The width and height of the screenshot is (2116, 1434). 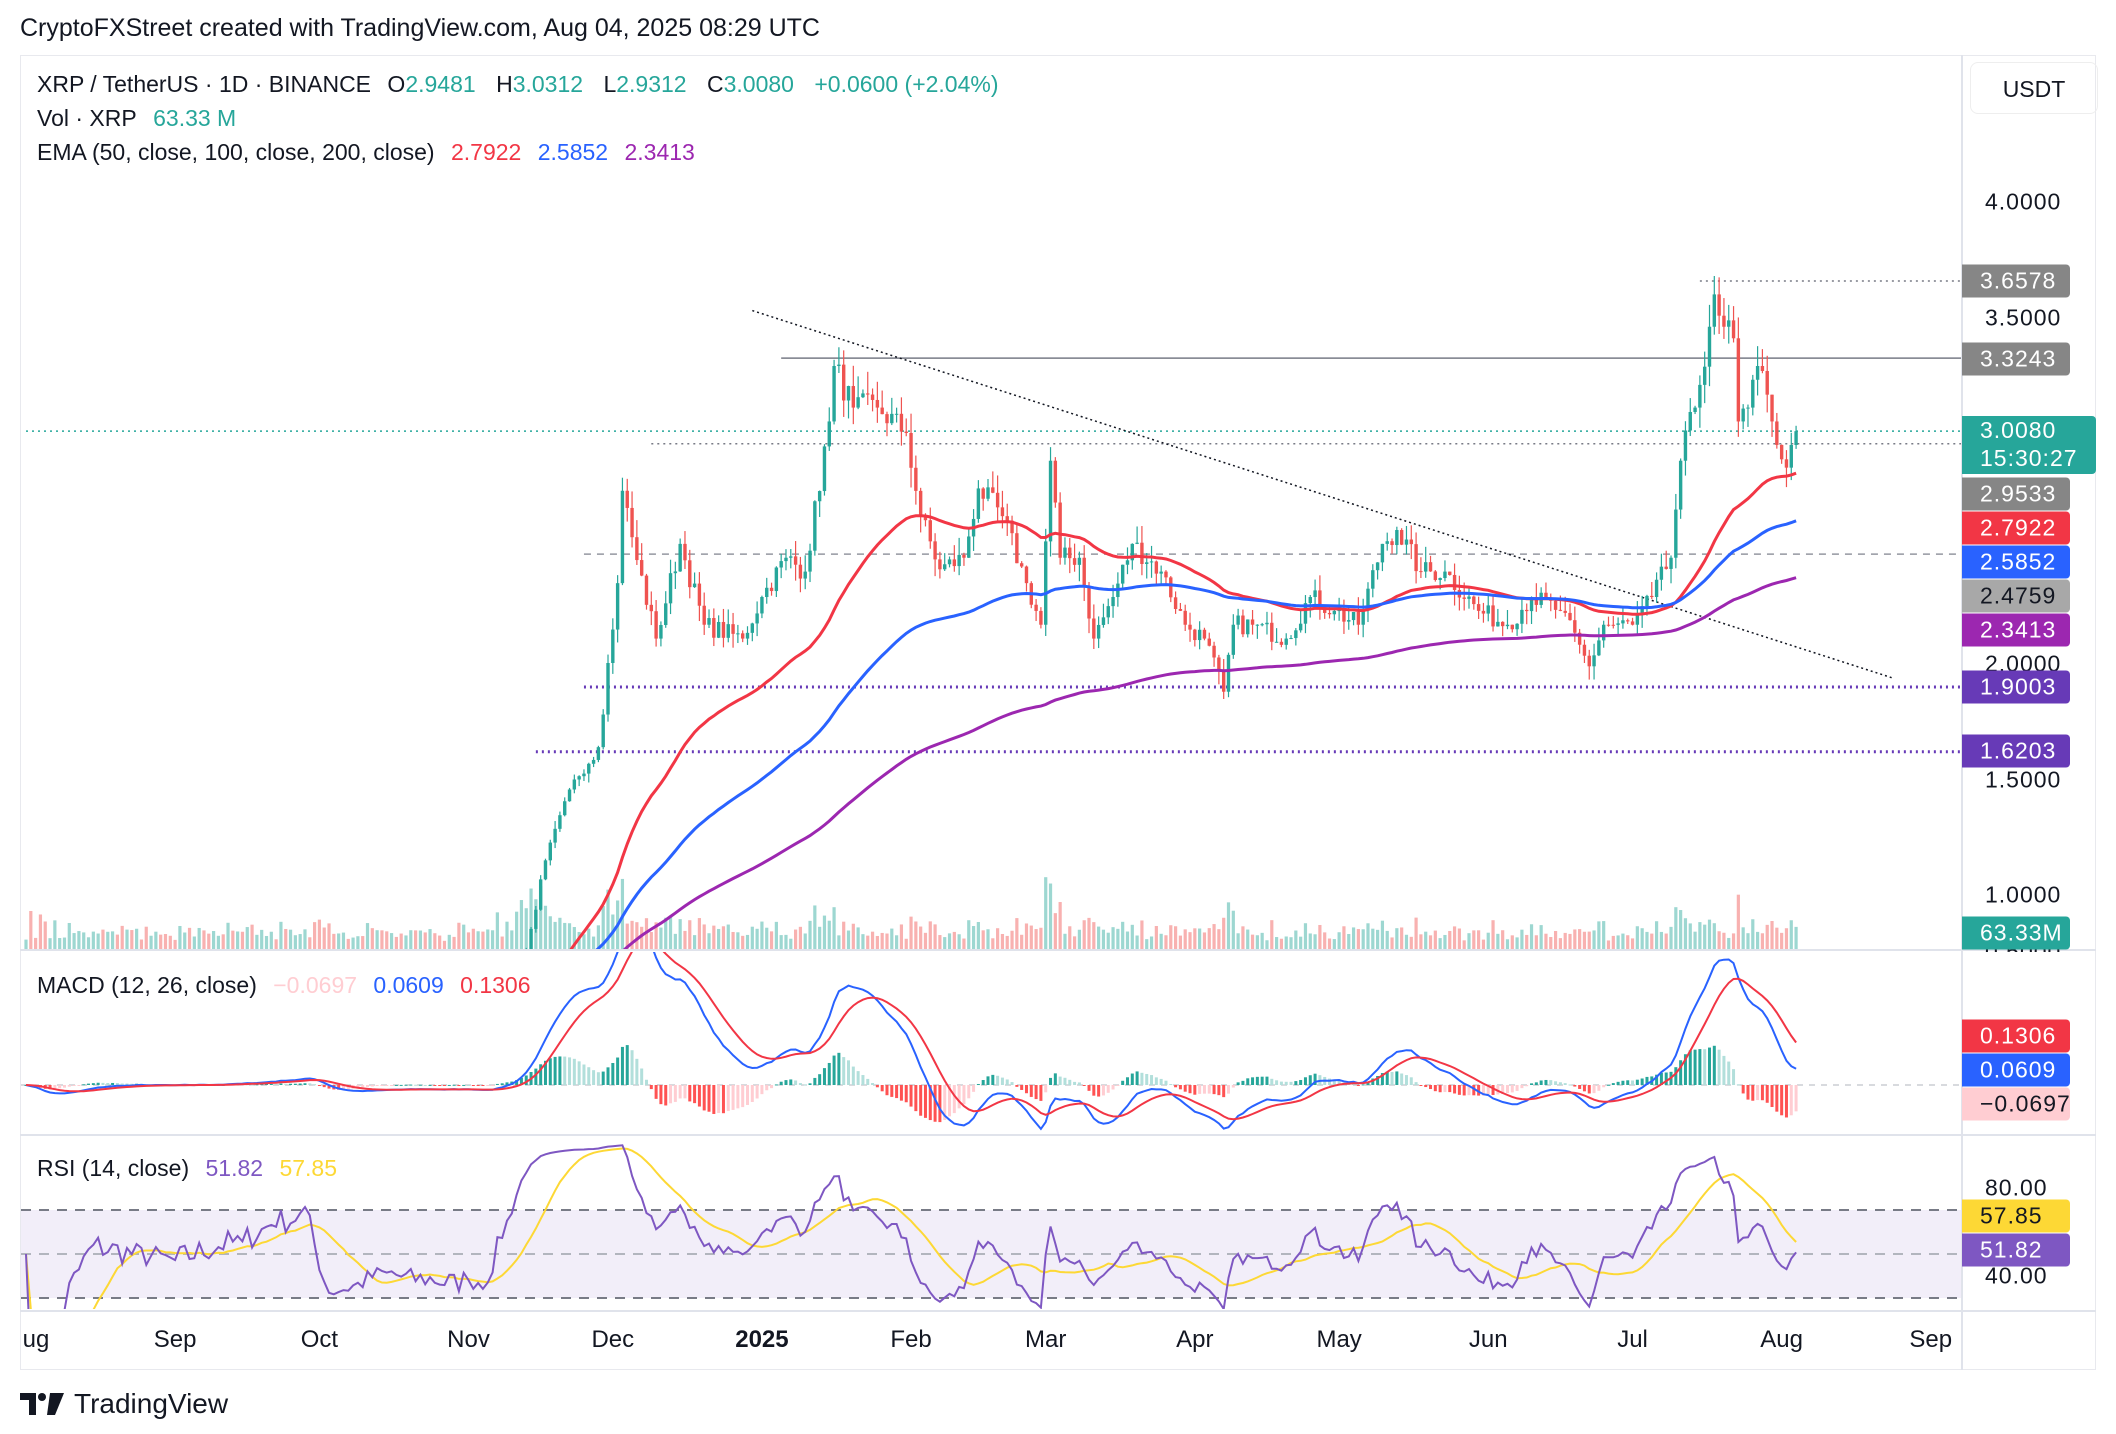 I want to click on rsi-tag: 57.85, so click(x=2016, y=1216).